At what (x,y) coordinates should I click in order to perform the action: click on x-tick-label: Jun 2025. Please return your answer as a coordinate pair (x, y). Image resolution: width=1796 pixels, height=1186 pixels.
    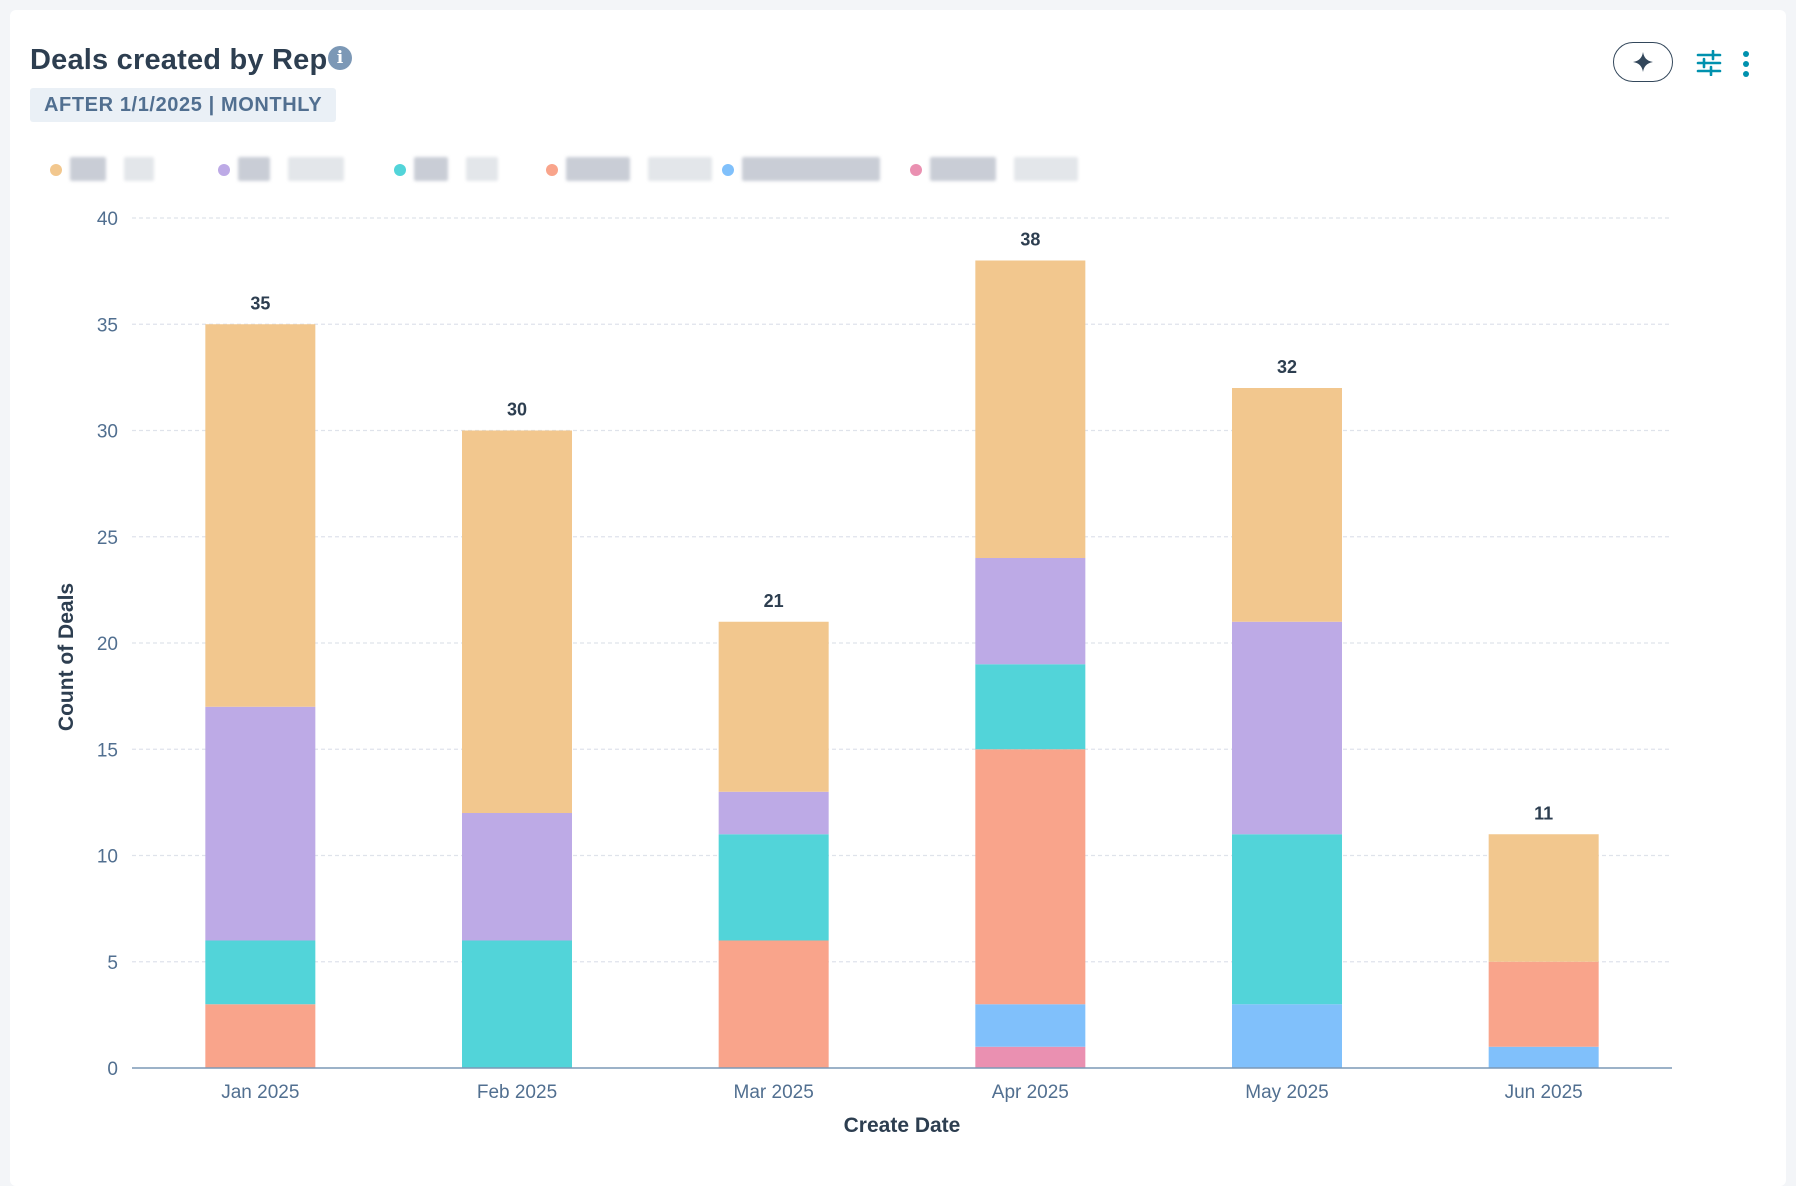
    Looking at the image, I should click on (1544, 1092).